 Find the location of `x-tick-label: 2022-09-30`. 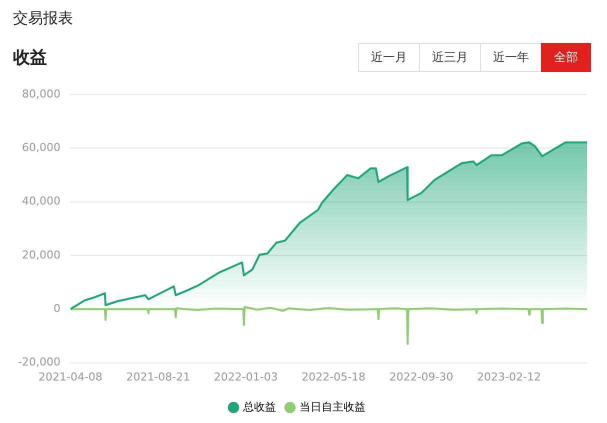

x-tick-label: 2022-09-30 is located at coordinates (421, 377).